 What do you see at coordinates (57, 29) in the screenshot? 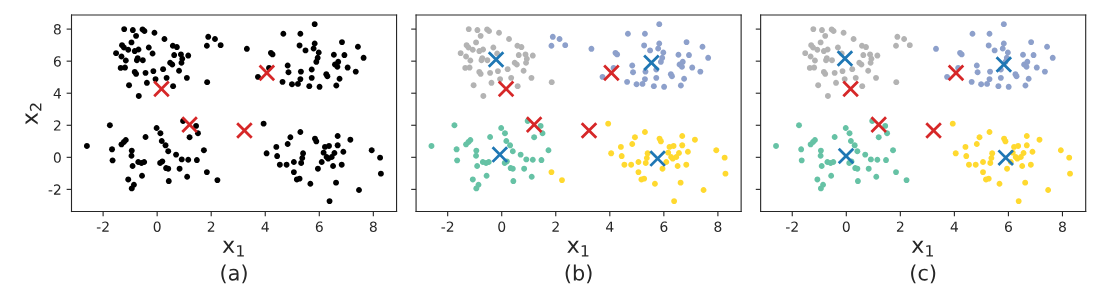
I see `y-tick-label: 8` at bounding box center [57, 29].